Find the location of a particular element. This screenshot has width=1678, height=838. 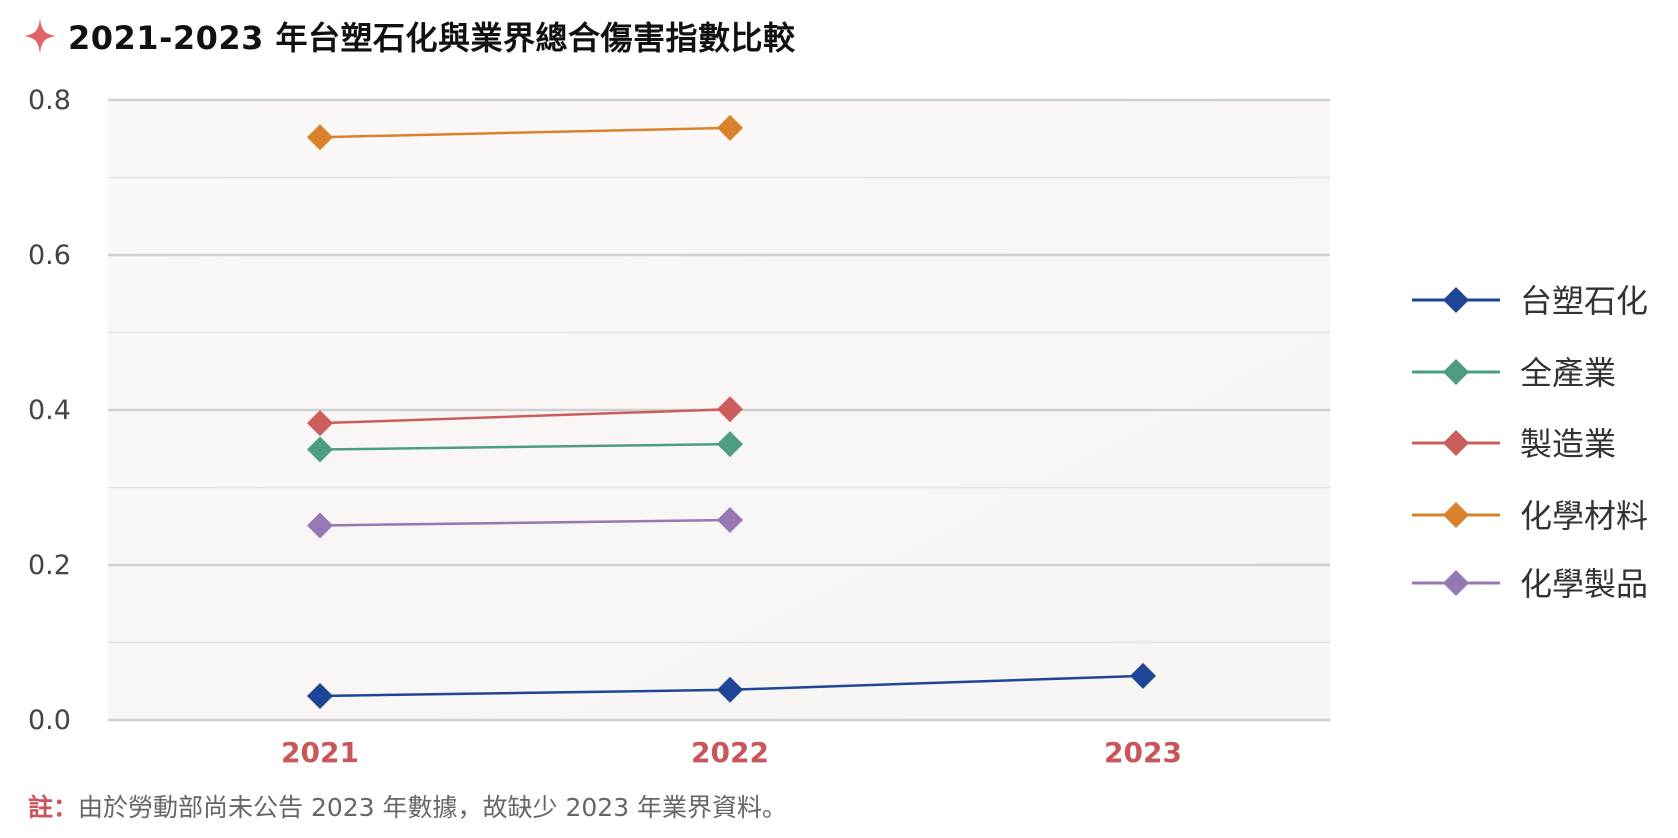

chart-title-row: 2021-2023 年台塑石化與業界總合傷害指數比較 is located at coordinates (409, 36).